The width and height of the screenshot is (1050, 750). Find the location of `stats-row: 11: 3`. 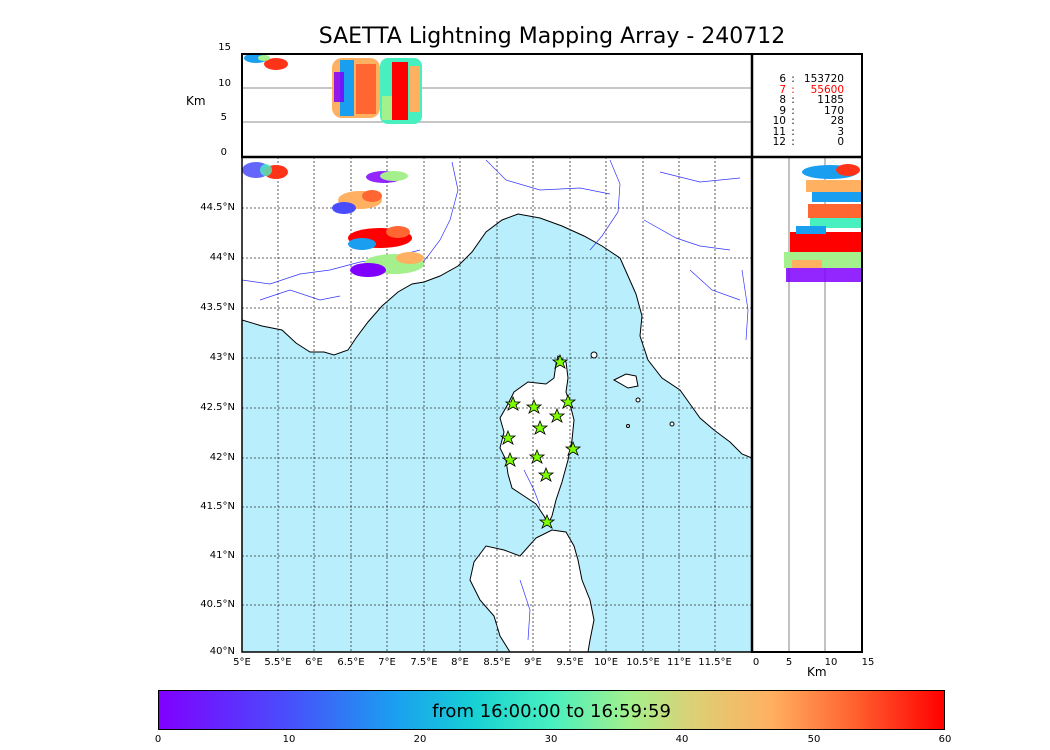

stats-row: 11: 3 is located at coordinates (806, 131).